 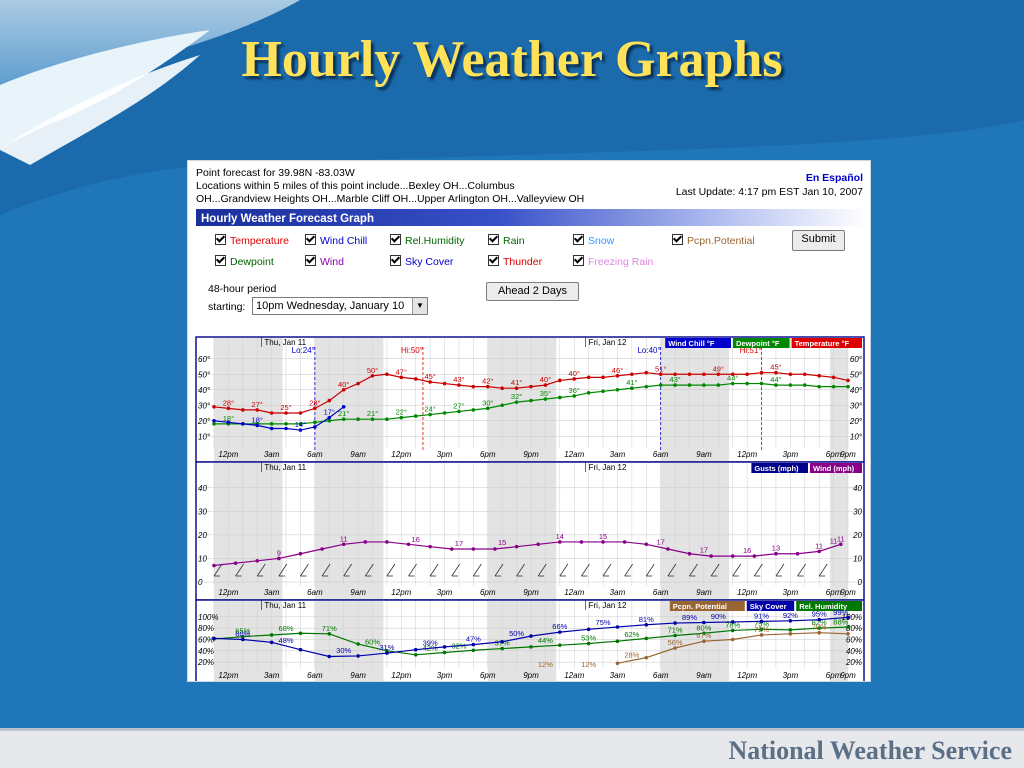 What do you see at coordinates (834, 178) in the screenshot?
I see `espanol-link: En Español` at bounding box center [834, 178].